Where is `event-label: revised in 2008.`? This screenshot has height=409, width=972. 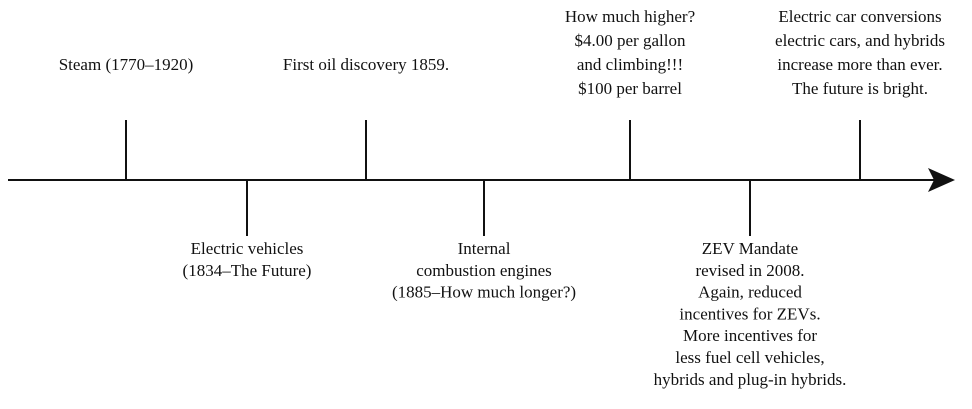
event-label: revised in 2008. is located at coordinates (749, 270).